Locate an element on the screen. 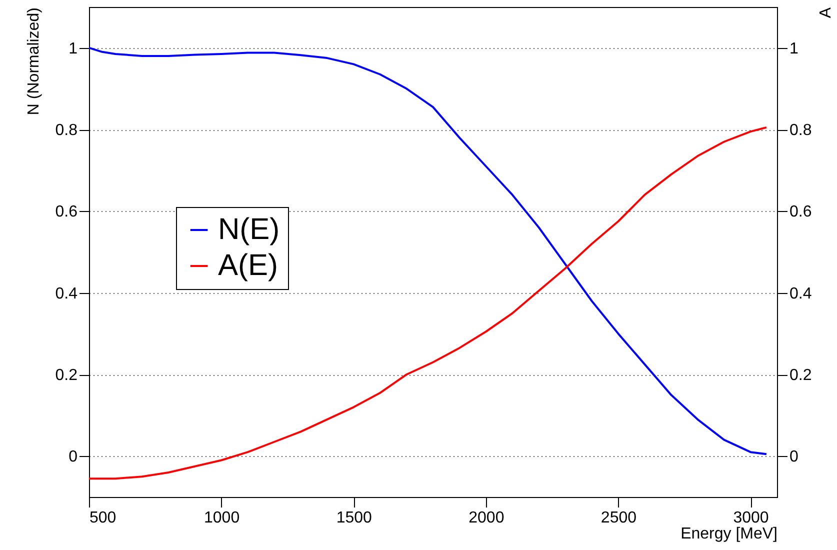 The height and width of the screenshot is (550, 837). x-tick-label: 3000 is located at coordinates (751, 518).